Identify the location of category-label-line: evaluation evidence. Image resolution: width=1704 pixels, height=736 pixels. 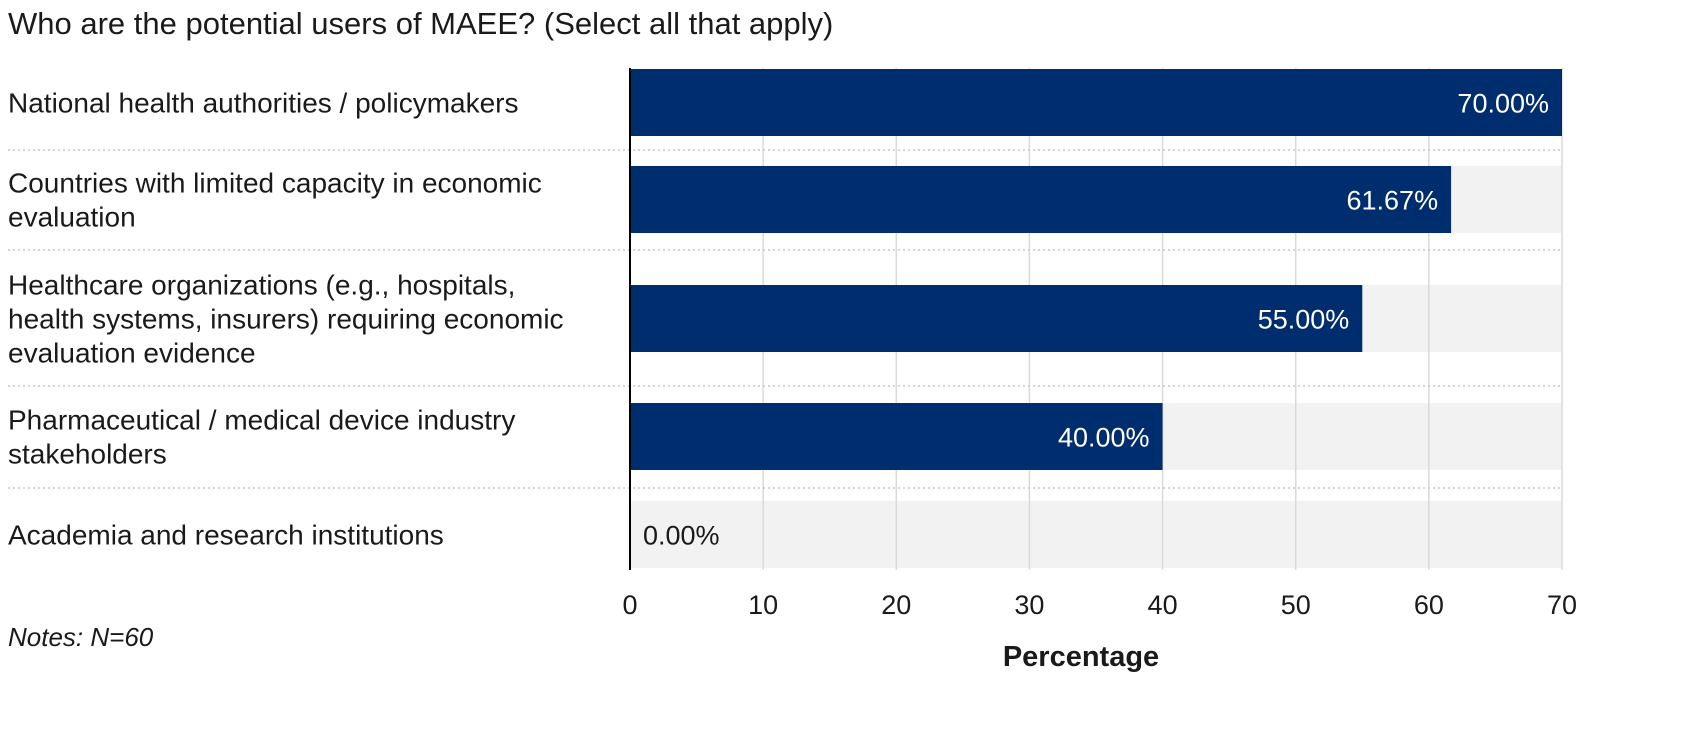
(132, 353).